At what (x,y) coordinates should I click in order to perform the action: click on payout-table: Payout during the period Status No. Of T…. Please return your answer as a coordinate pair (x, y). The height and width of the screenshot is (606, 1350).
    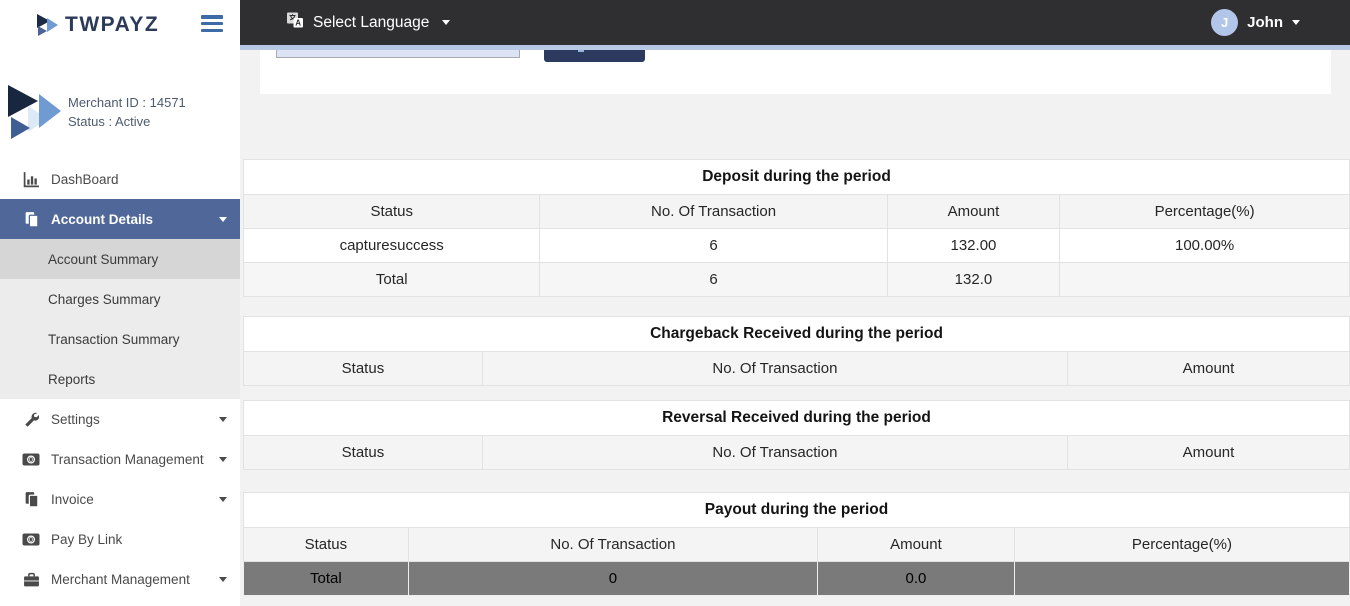
    Looking at the image, I should click on (796, 544).